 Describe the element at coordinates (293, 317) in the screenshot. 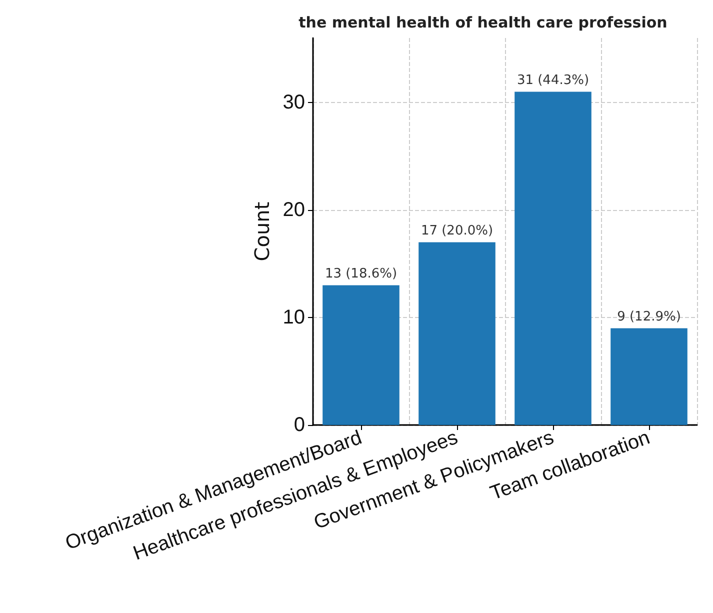

I see `y-tick-label: 10` at that location.